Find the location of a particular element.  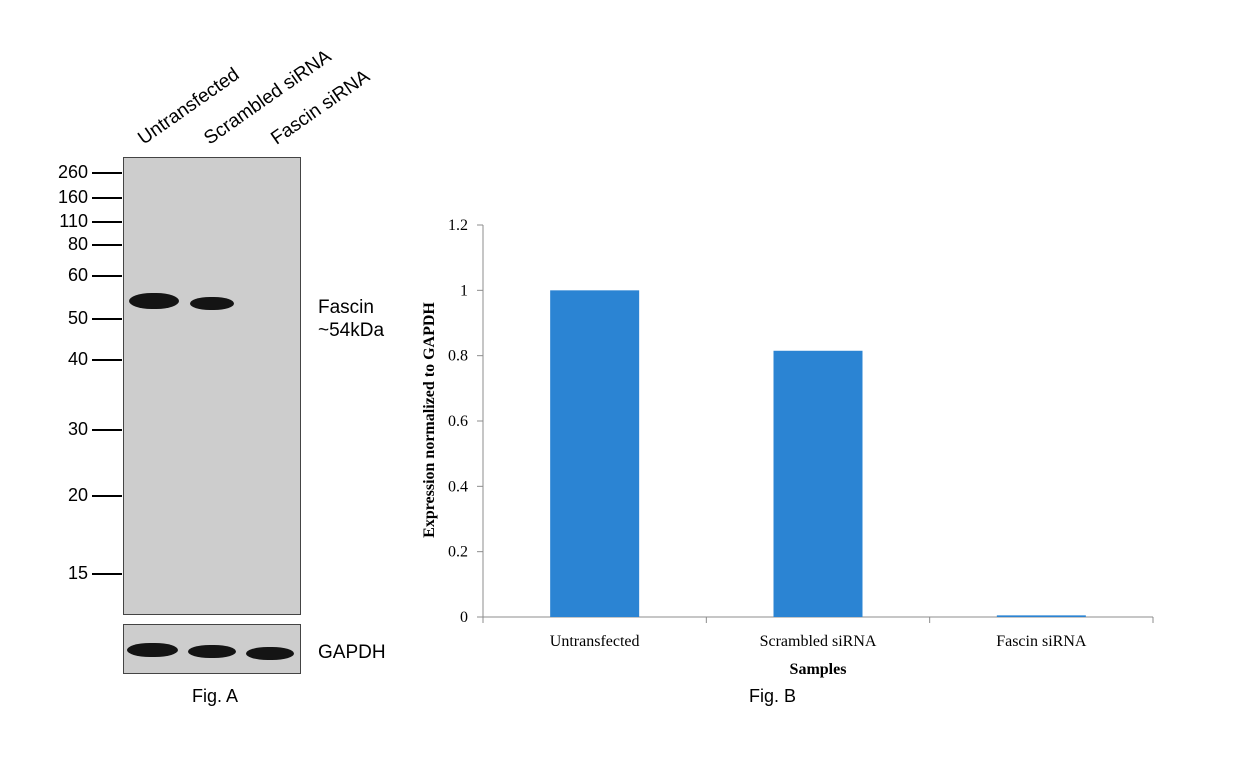

y-tick-label: 0.6 is located at coordinates (458, 421).